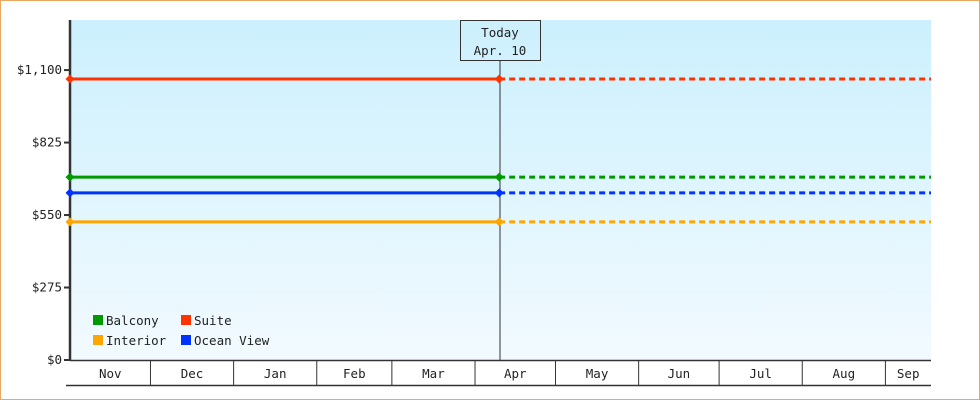  I want to click on x-tick-label: Jun, so click(679, 373).